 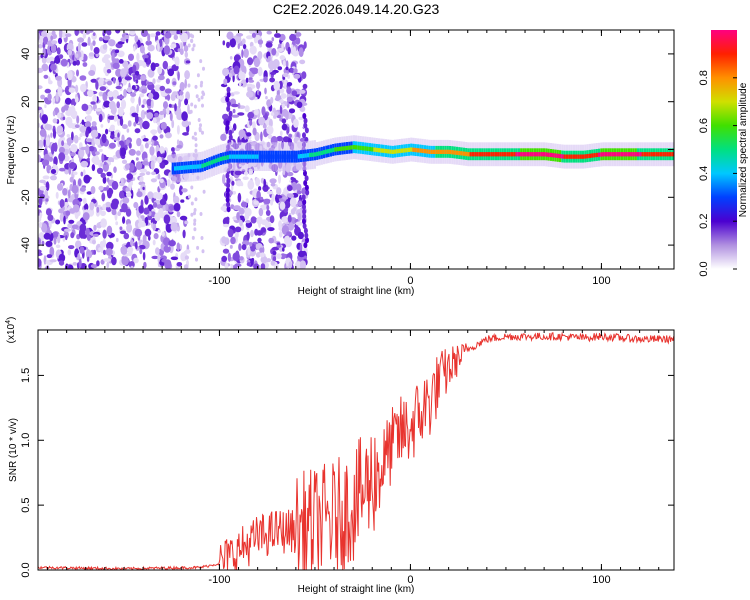 I want to click on y-tick-label: -20, so click(x=26, y=197).